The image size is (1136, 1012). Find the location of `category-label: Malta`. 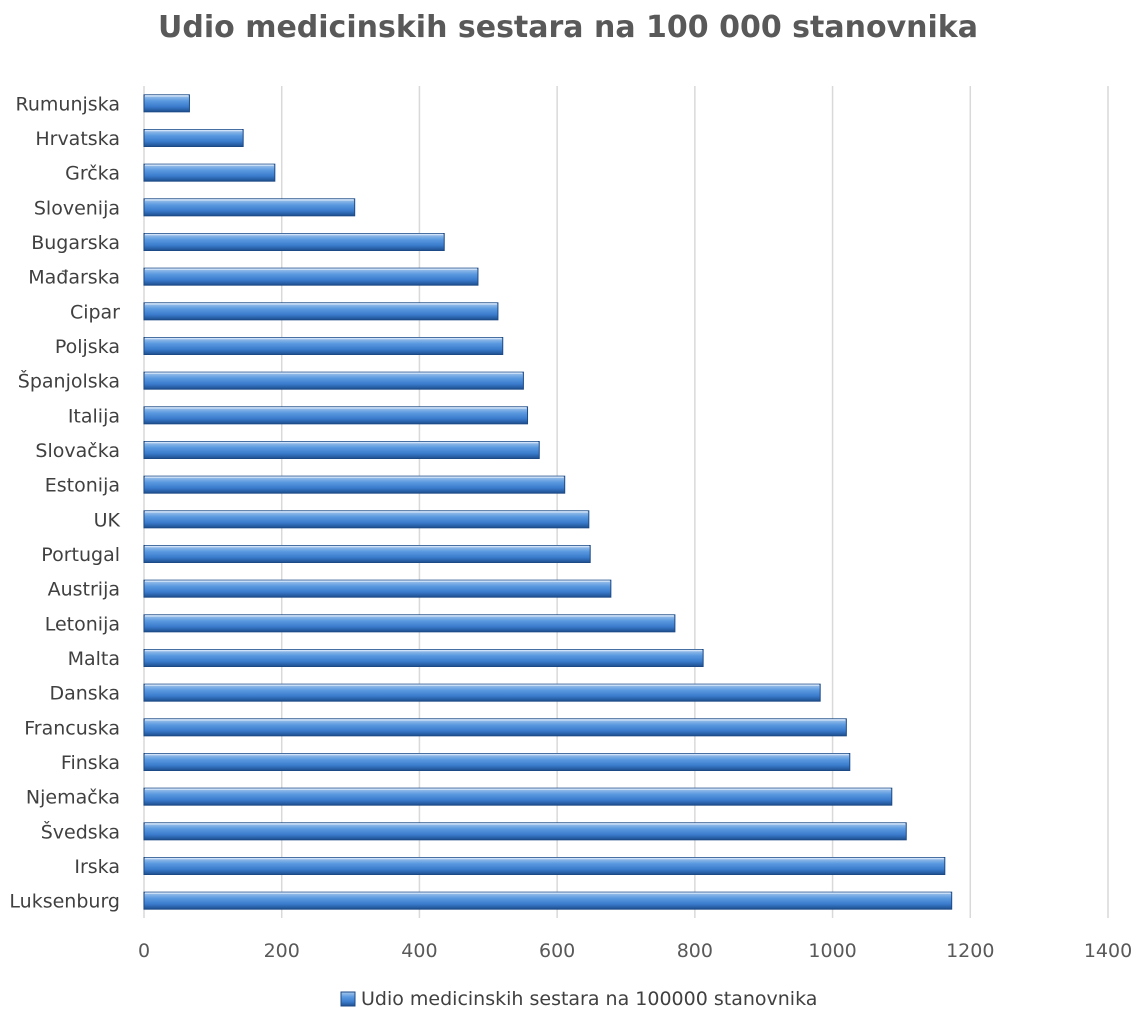

category-label: Malta is located at coordinates (94, 659).